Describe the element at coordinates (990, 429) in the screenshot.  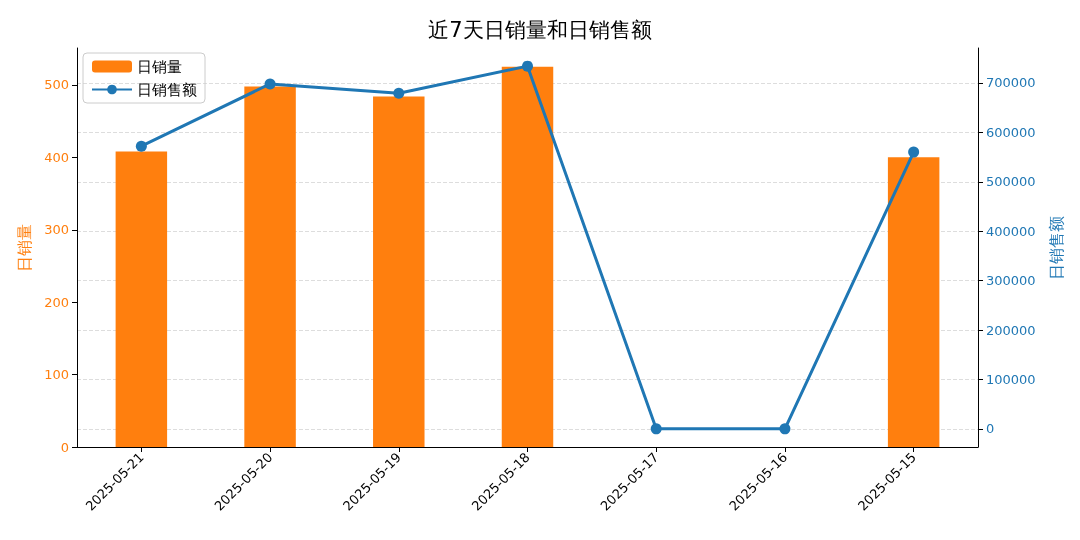
I see `y2-tick-label: 0` at that location.